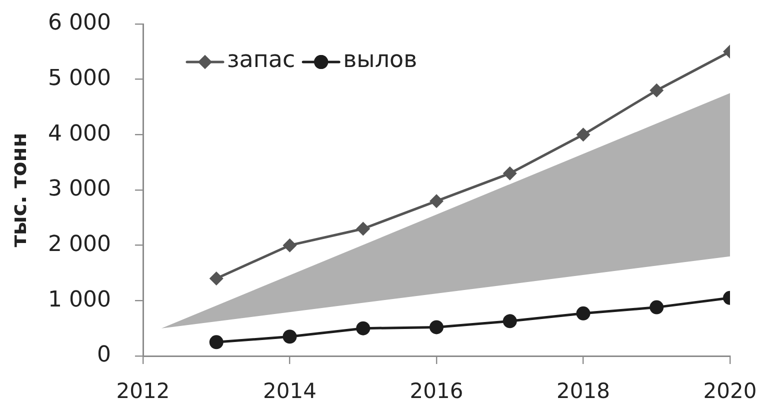 The width and height of the screenshot is (761, 405). I want to click on y-tick-label: 1 000, so click(79, 299).